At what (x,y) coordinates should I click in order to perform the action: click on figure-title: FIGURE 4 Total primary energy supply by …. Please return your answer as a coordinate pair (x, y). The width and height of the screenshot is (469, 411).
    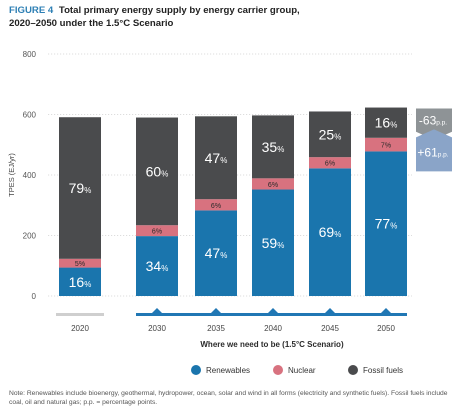
    Looking at the image, I should click on (219, 17).